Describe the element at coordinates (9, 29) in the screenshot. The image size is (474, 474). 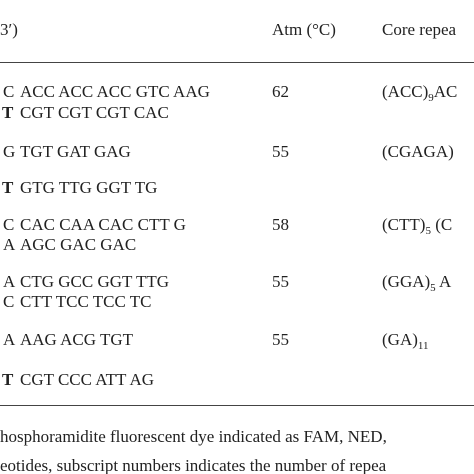
I see `header-primer: 3′)` at that location.